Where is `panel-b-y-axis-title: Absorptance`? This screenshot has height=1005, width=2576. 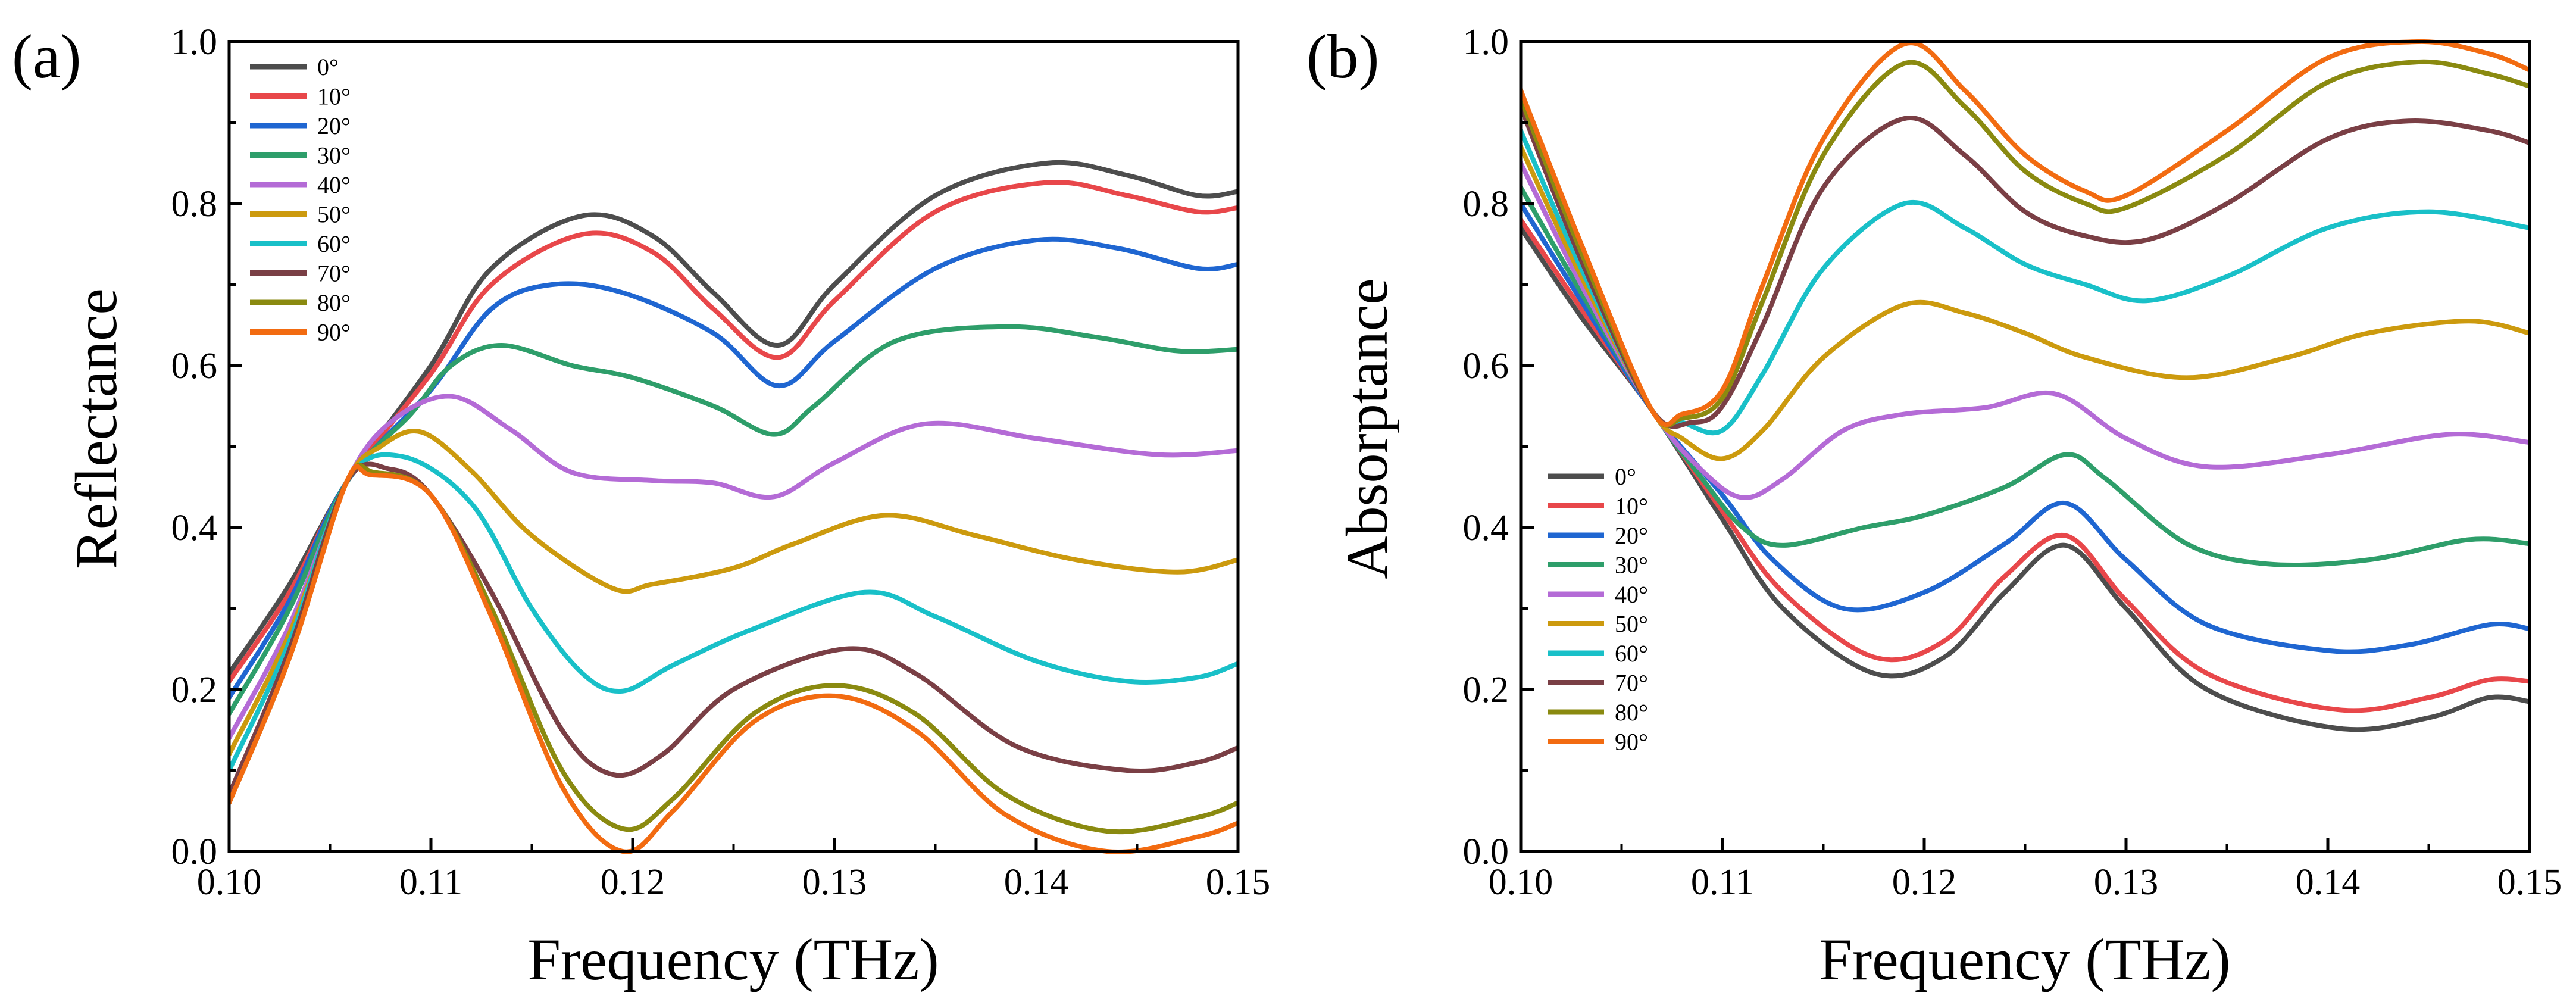
panel-b-y-axis-title: Absorptance is located at coordinates (1367, 428).